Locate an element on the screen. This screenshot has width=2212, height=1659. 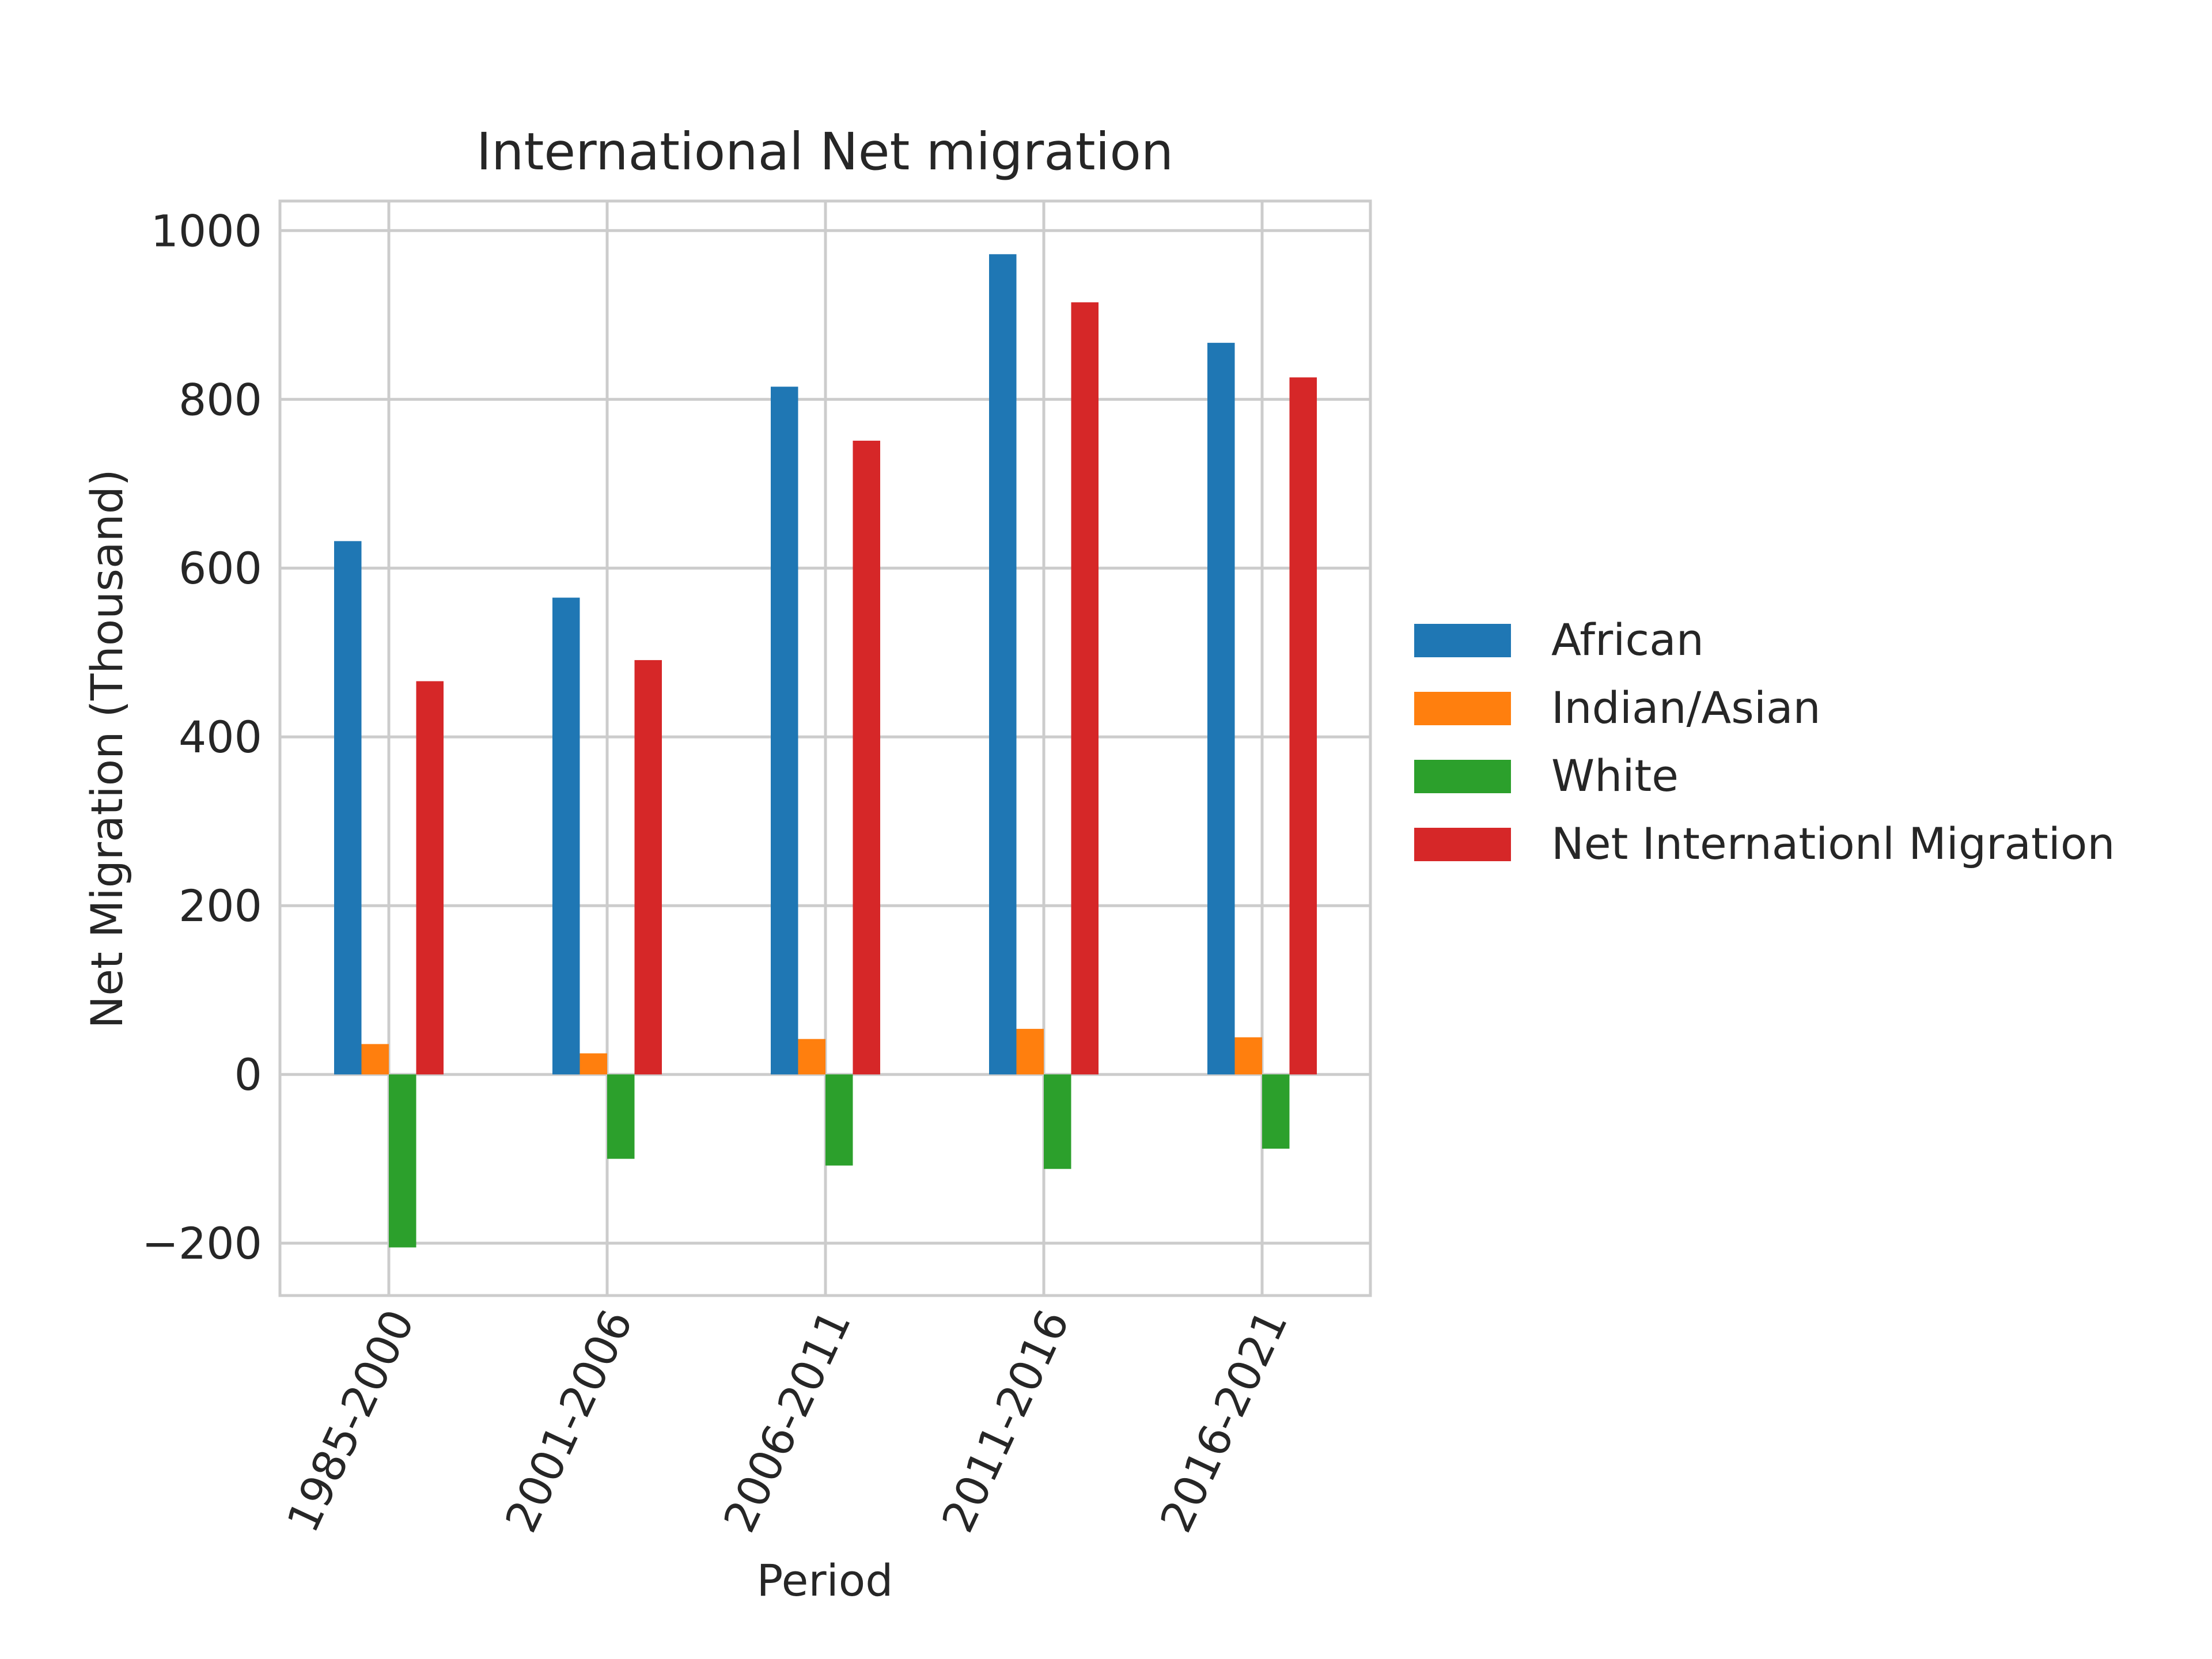
legend-label: White is located at coordinates (1615, 775).